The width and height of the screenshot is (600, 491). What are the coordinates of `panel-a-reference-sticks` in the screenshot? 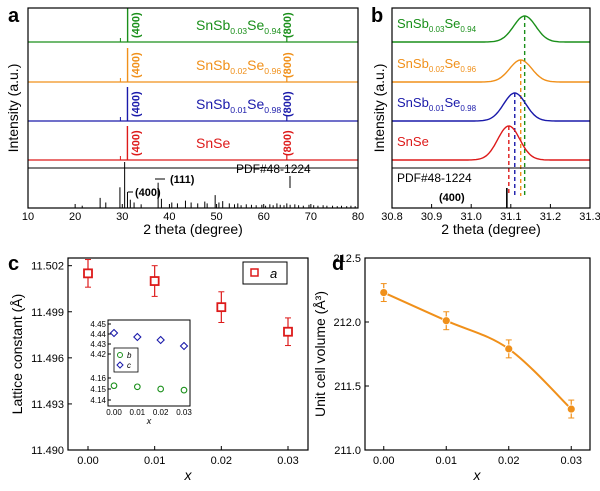 It's located at (218, 185).